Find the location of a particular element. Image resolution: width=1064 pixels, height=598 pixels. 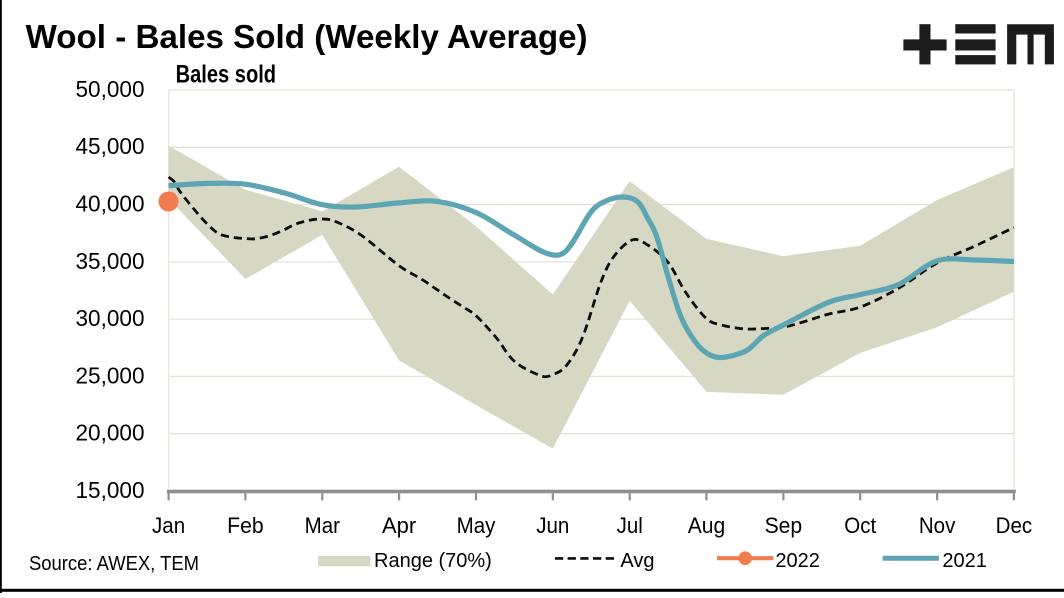

svg-text: Feb is located at coordinates (245, 525).